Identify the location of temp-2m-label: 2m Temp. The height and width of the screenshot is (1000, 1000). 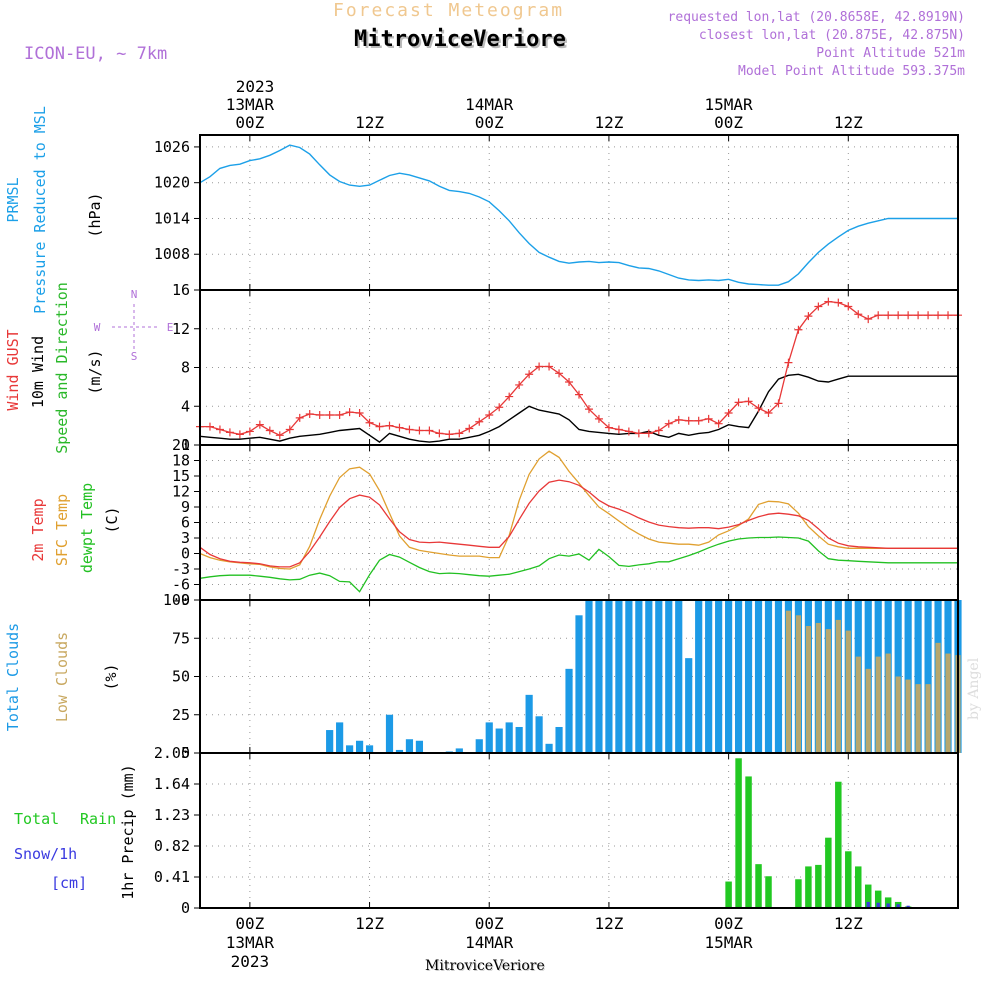
(38, 529).